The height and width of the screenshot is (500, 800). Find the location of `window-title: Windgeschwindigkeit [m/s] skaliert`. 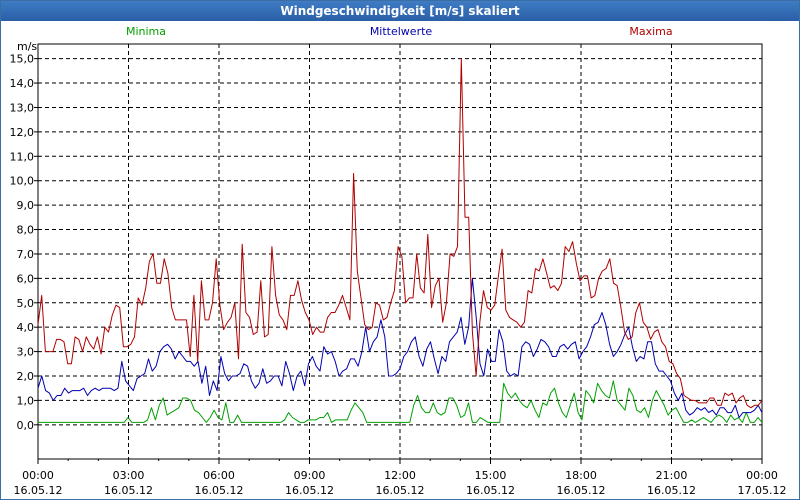

window-title: Windgeschwindigkeit [m/s] skaliert is located at coordinates (400, 11).